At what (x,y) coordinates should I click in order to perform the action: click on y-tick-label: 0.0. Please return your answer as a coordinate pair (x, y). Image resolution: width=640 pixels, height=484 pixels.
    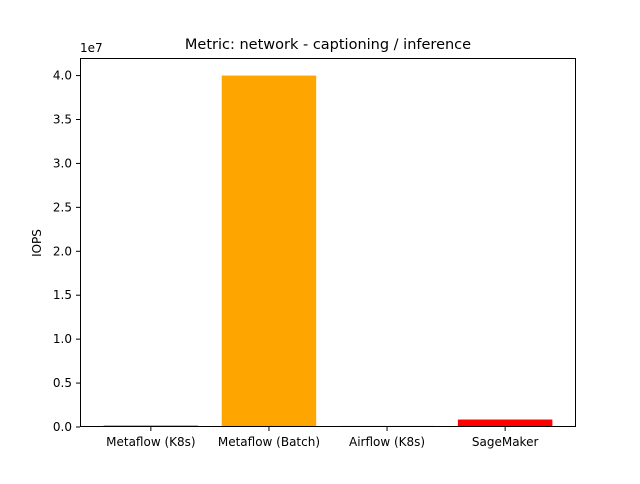
    Looking at the image, I should click on (62, 427).